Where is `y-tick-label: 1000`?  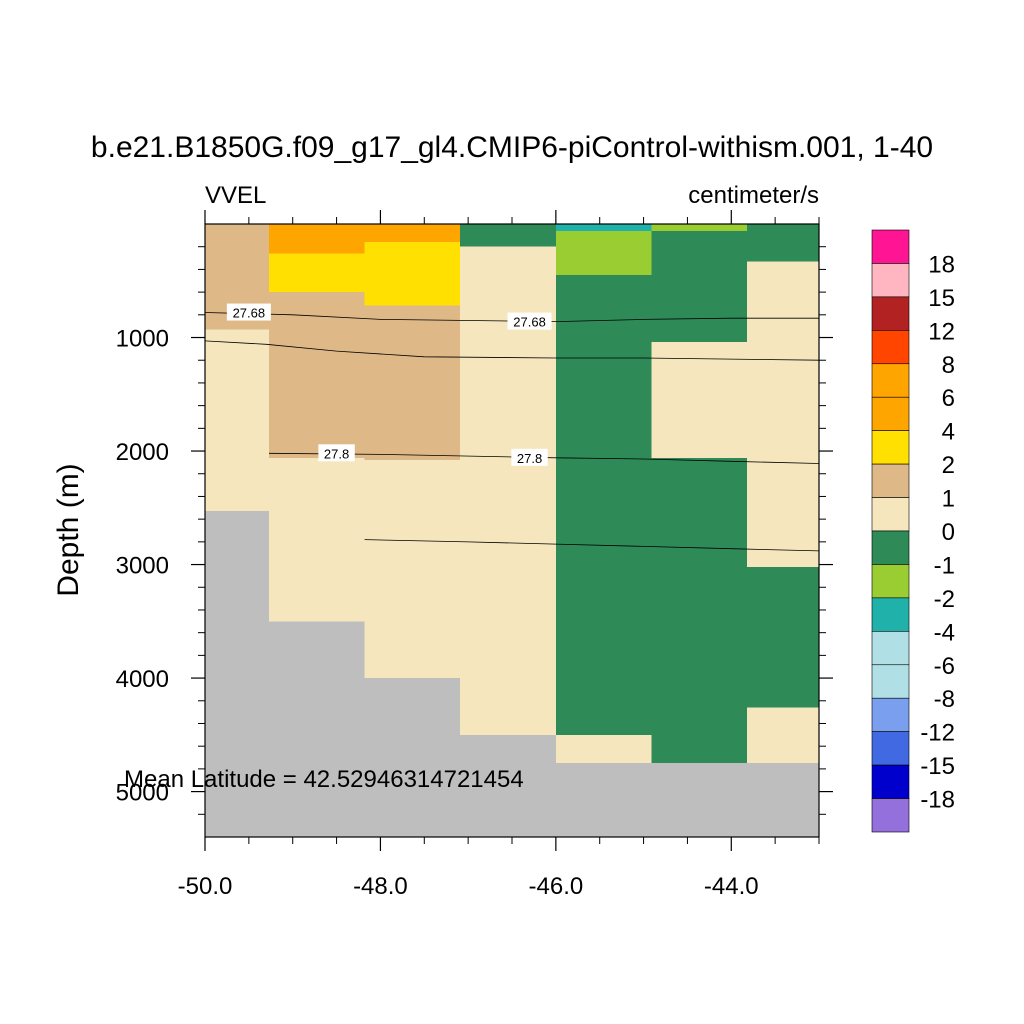
y-tick-label: 1000 is located at coordinates (142, 339).